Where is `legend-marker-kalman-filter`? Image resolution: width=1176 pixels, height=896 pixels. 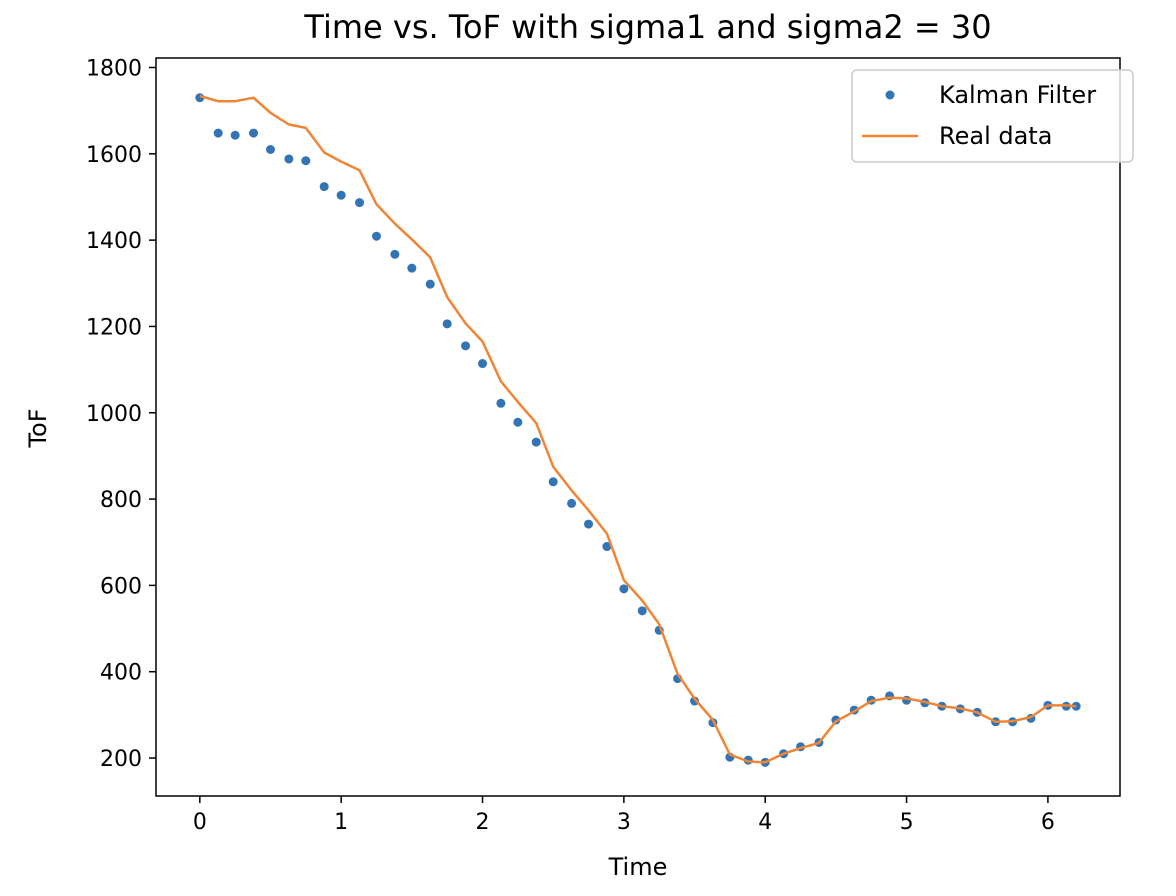
legend-marker-kalman-filter is located at coordinates (890, 95).